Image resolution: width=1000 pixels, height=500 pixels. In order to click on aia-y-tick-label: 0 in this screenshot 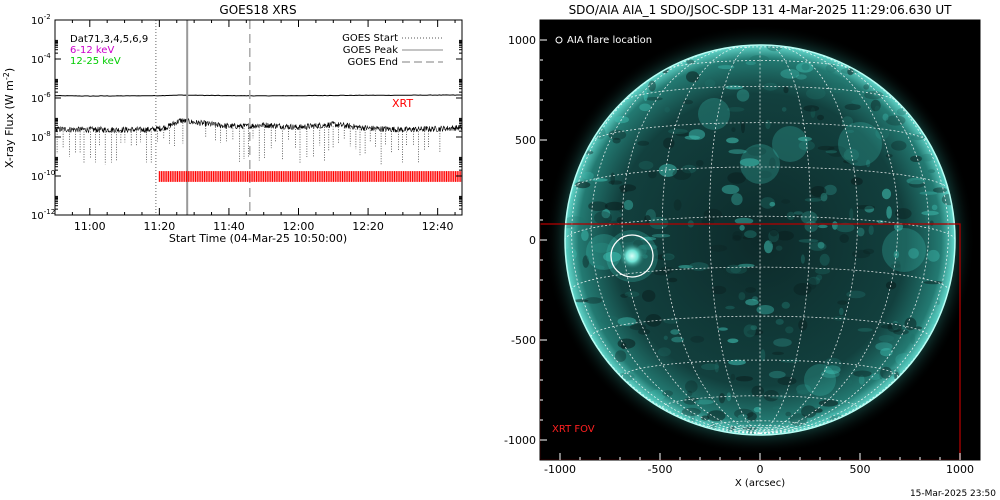, I will do `click(532, 240)`.